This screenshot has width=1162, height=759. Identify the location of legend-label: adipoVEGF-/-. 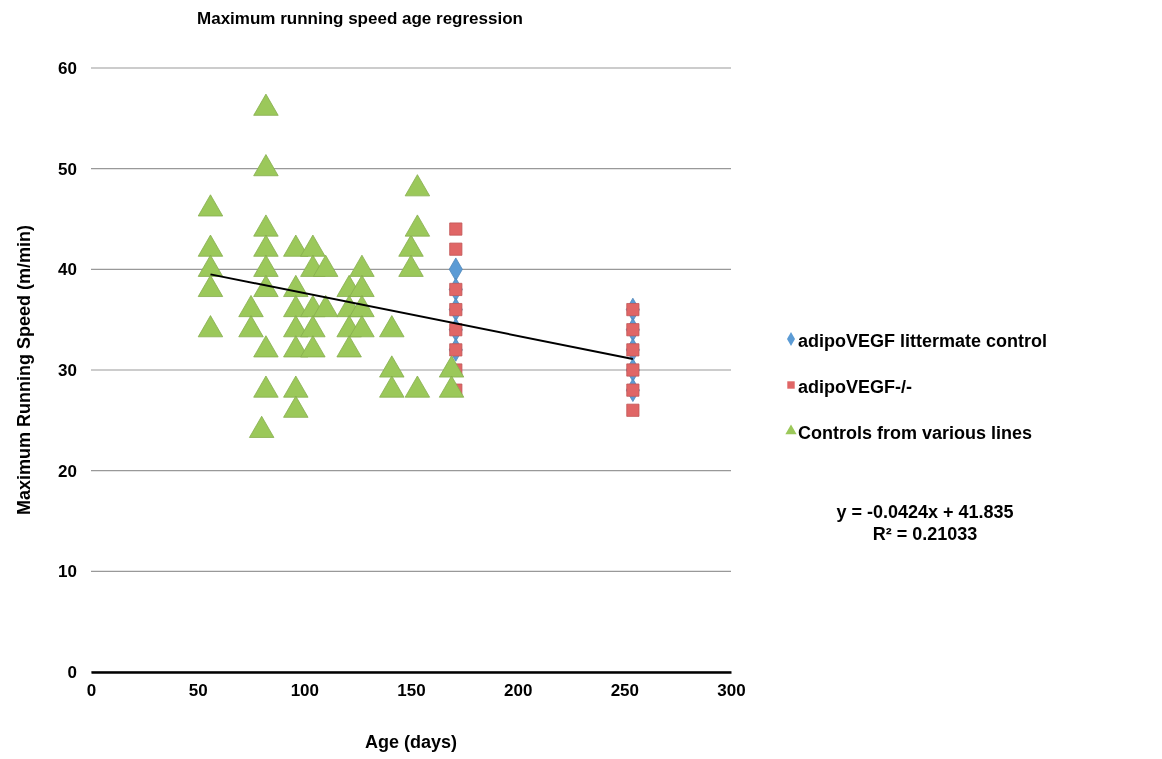
(855, 387).